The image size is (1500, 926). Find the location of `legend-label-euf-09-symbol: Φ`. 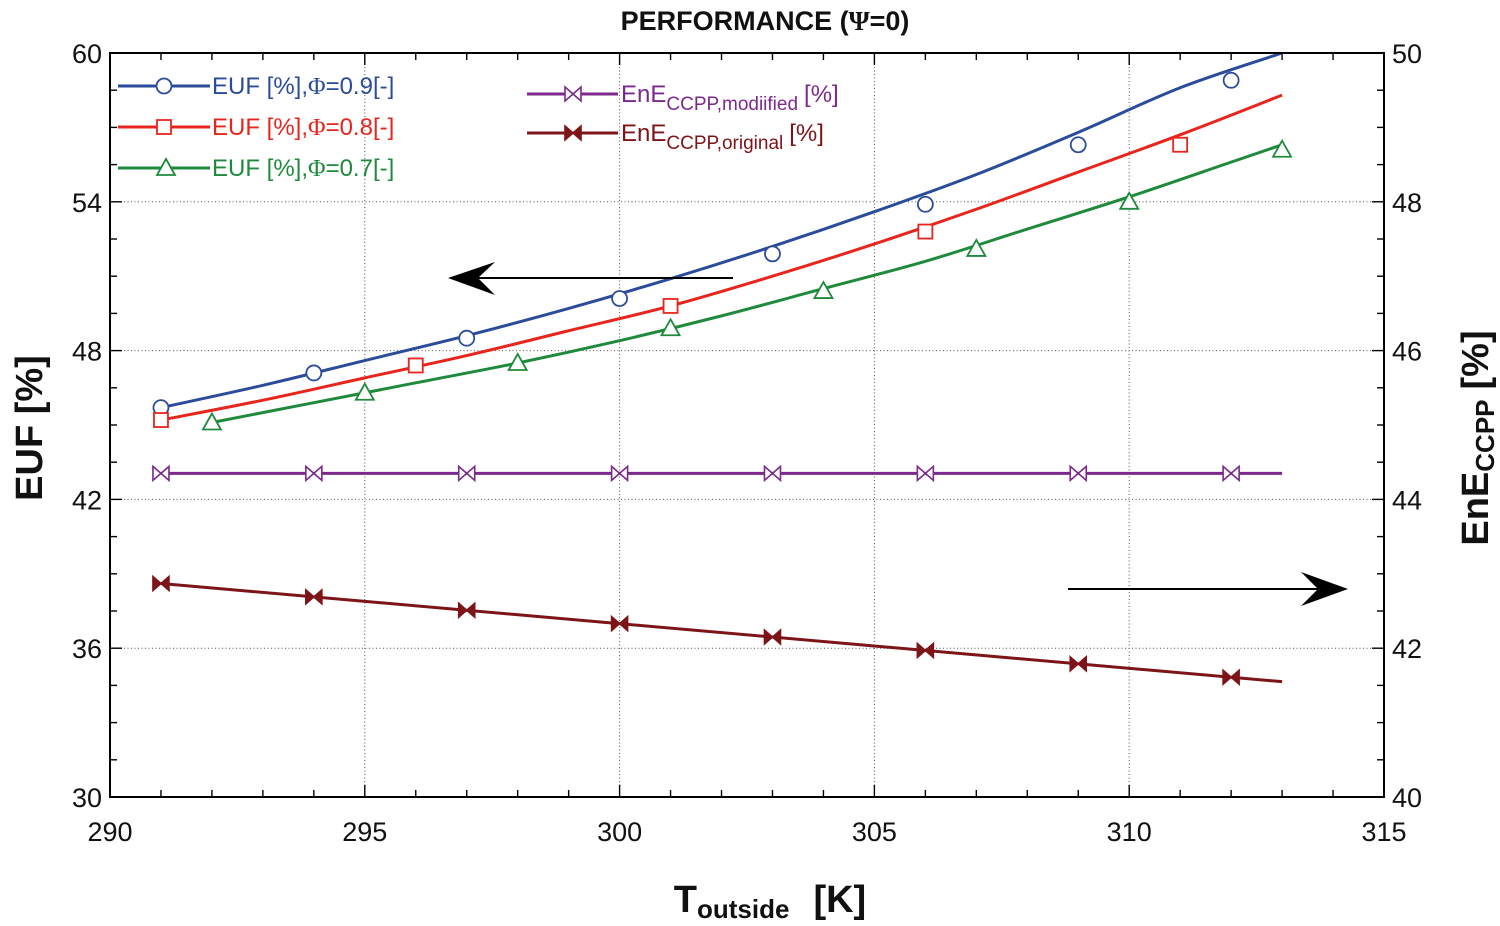

legend-label-euf-09-symbol: Φ is located at coordinates (317, 87).